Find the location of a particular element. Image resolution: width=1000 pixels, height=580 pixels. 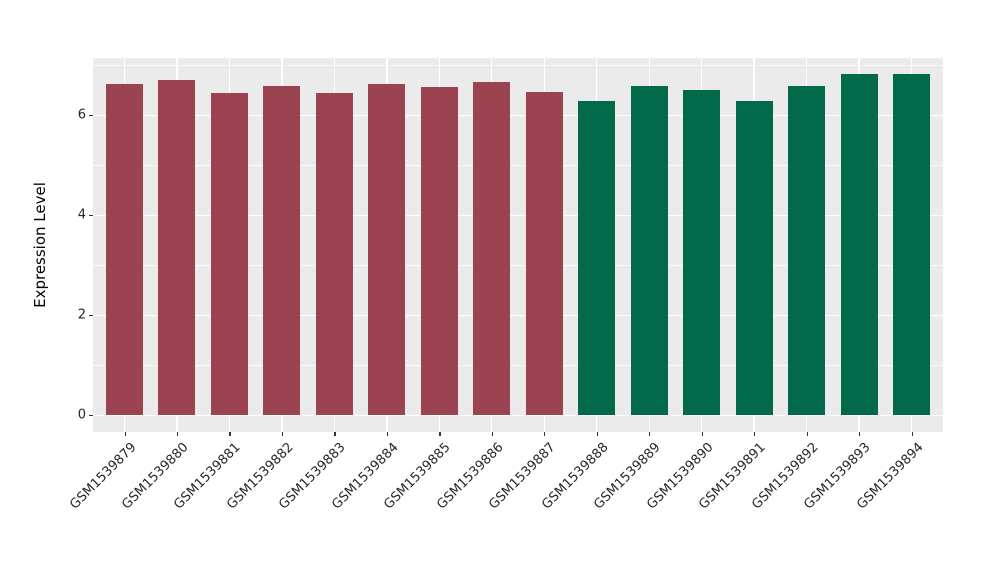

gridline-minor-y3 is located at coordinates (518, 265).